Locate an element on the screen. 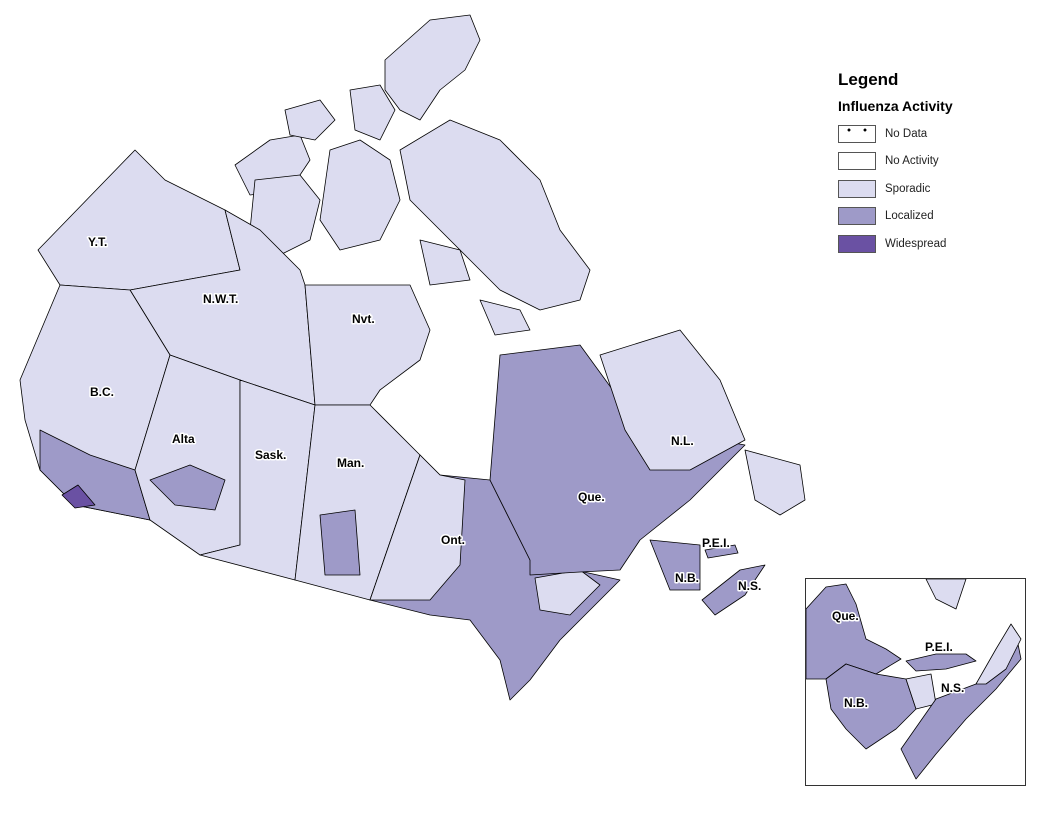  maritimes-inset-map: Que. P.E.I. N.B. N.S. is located at coordinates (915, 682).